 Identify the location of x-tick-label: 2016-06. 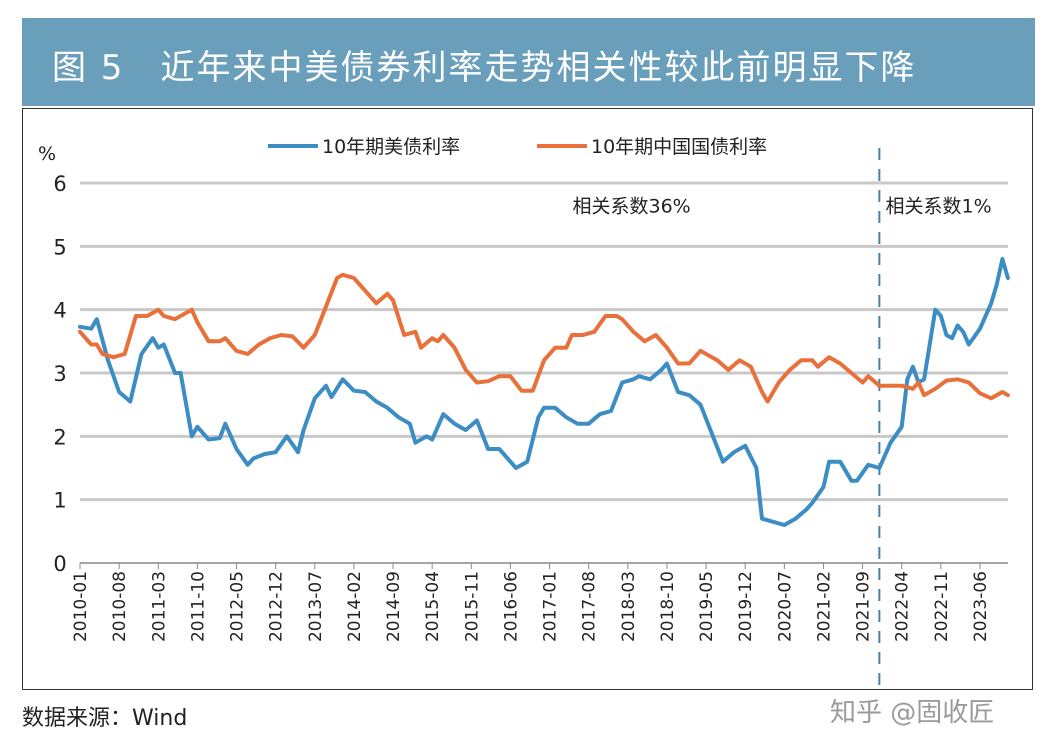
(511, 606).